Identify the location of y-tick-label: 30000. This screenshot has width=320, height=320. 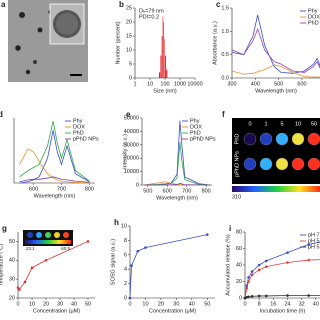
(131, 145).